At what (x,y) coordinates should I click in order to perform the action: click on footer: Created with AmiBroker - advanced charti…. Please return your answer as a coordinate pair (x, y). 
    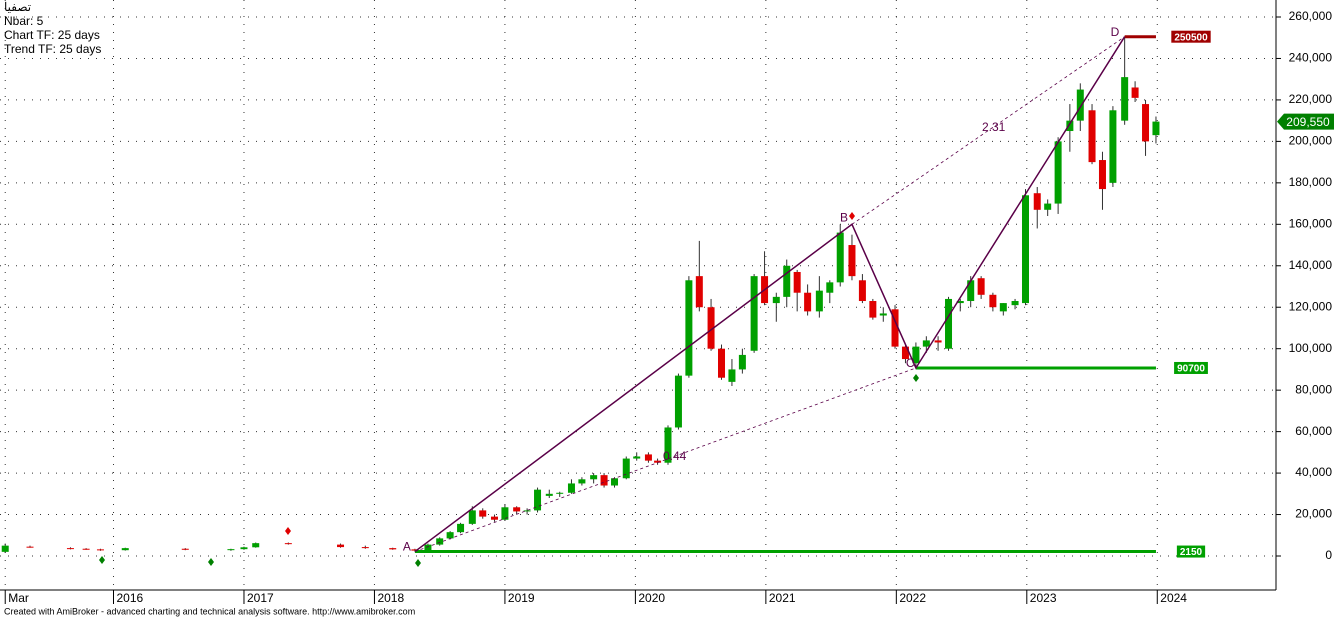
    Looking at the image, I should click on (209, 611).